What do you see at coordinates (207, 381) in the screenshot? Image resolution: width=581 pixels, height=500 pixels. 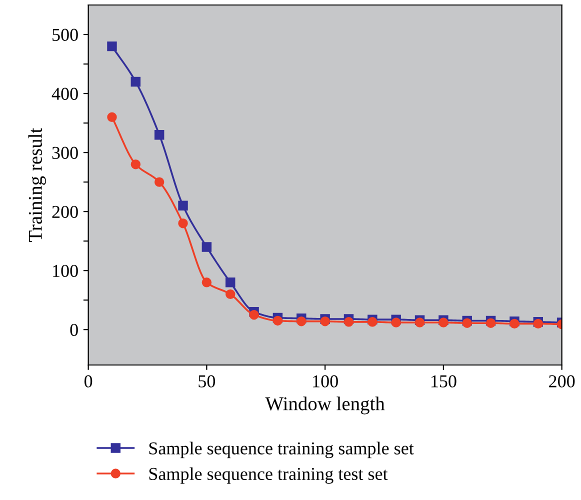 I see `x-tick-label: 50` at bounding box center [207, 381].